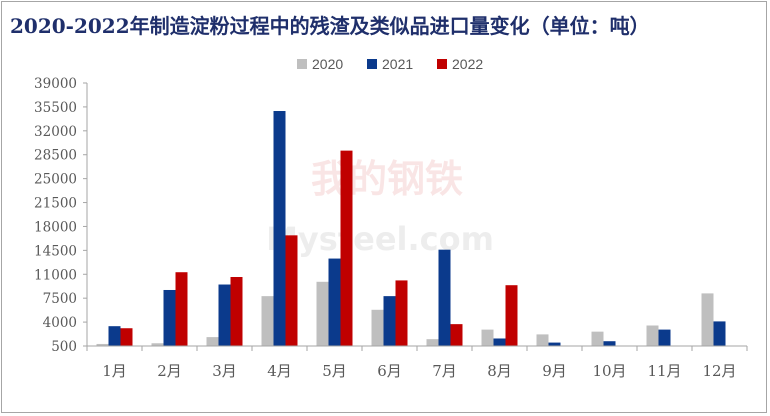 The width and height of the screenshot is (770, 416). Describe the element at coordinates (55, 251) in the screenshot. I see `y-tick-label: 14500` at that location.